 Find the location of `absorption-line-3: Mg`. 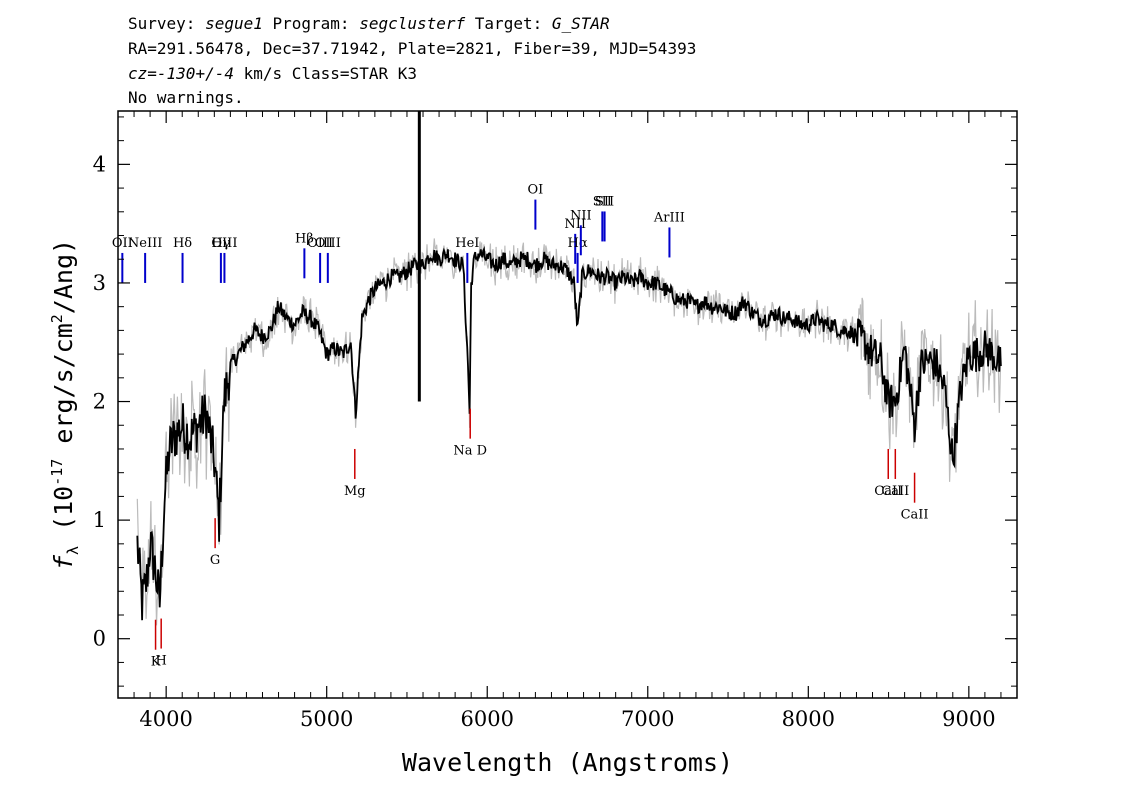

absorption-line-3: Mg is located at coordinates (355, 473).